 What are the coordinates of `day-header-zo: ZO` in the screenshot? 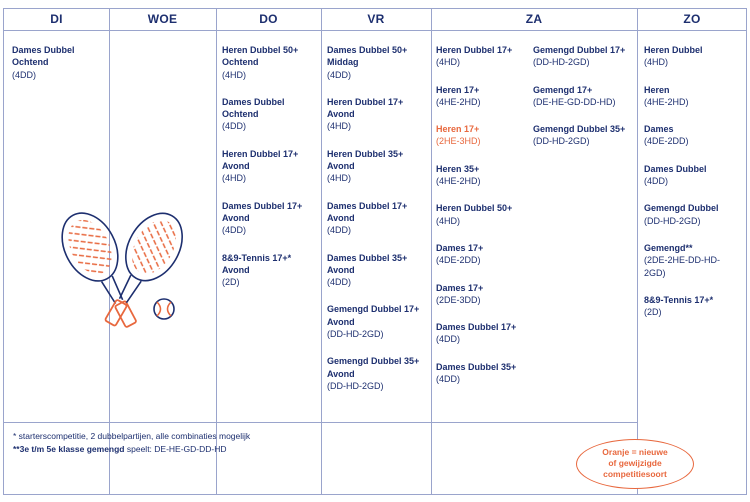 It's located at (692, 19).